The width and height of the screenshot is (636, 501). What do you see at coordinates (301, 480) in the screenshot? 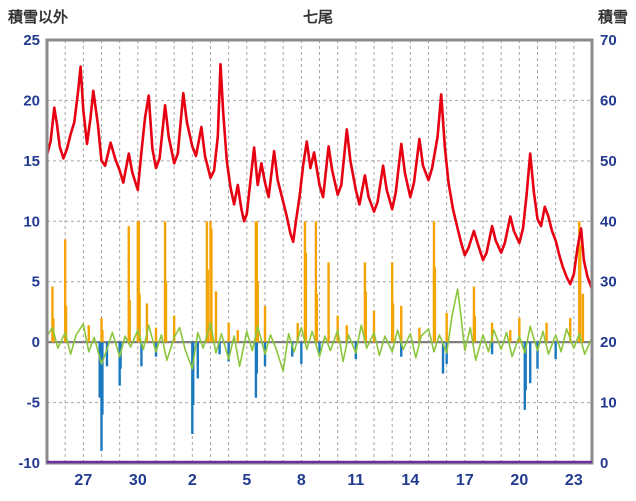
I see `axis-tick-label: 8` at bounding box center [301, 480].